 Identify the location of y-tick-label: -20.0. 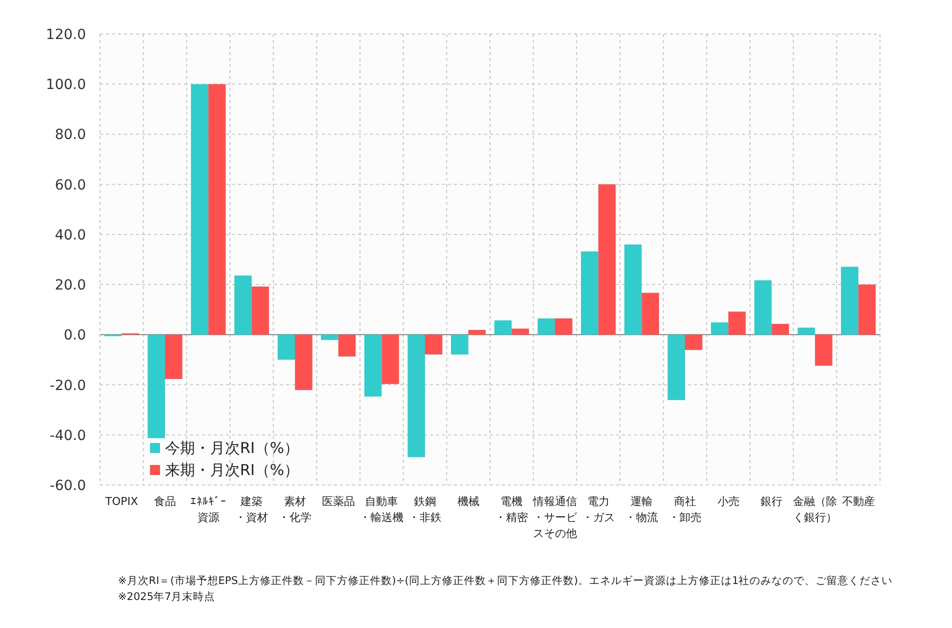
(68, 386).